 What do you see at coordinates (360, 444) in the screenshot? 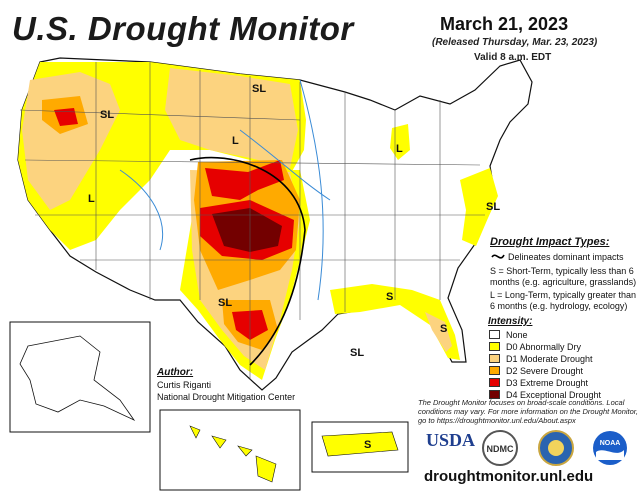
I see `puerto-rico-shape` at bounding box center [360, 444].